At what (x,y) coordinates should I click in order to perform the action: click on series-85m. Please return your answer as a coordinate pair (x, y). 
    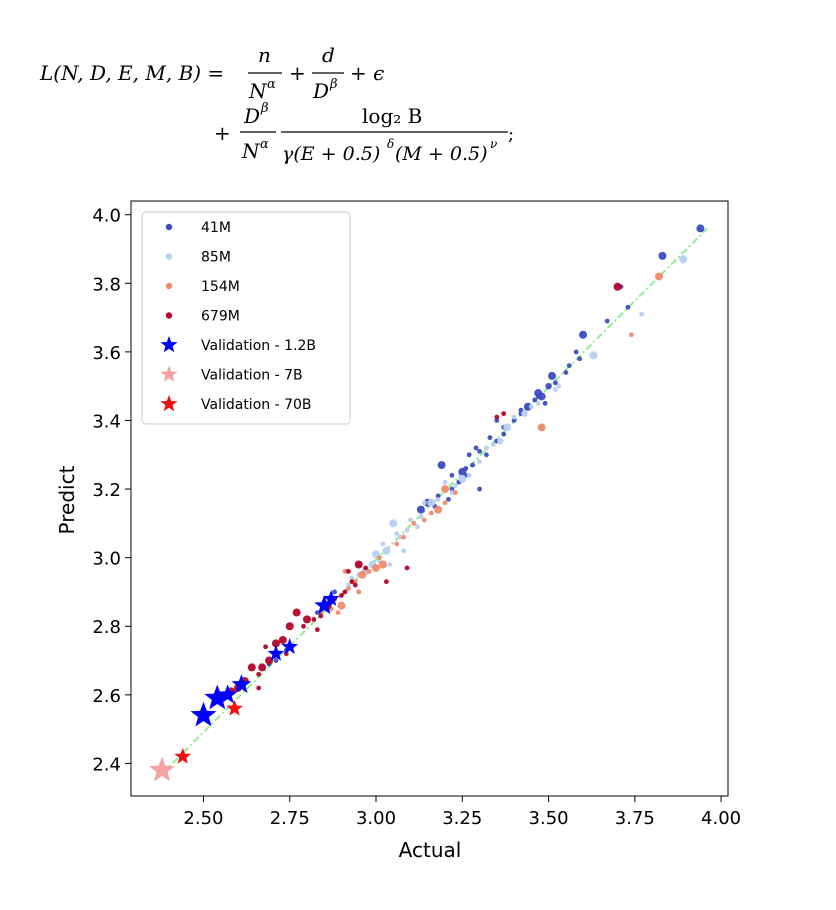
    Looking at the image, I should click on (517, 421).